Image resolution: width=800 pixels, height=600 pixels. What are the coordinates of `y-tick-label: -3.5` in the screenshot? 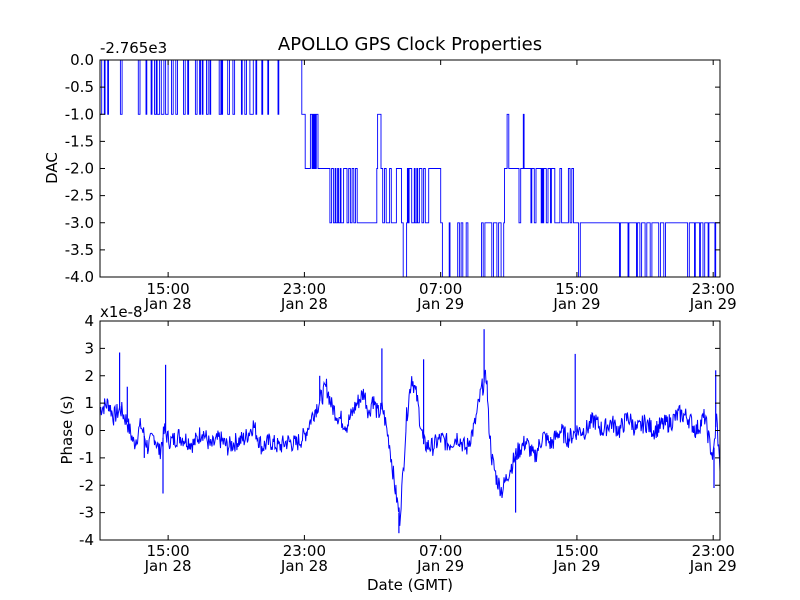 It's located at (79, 250).